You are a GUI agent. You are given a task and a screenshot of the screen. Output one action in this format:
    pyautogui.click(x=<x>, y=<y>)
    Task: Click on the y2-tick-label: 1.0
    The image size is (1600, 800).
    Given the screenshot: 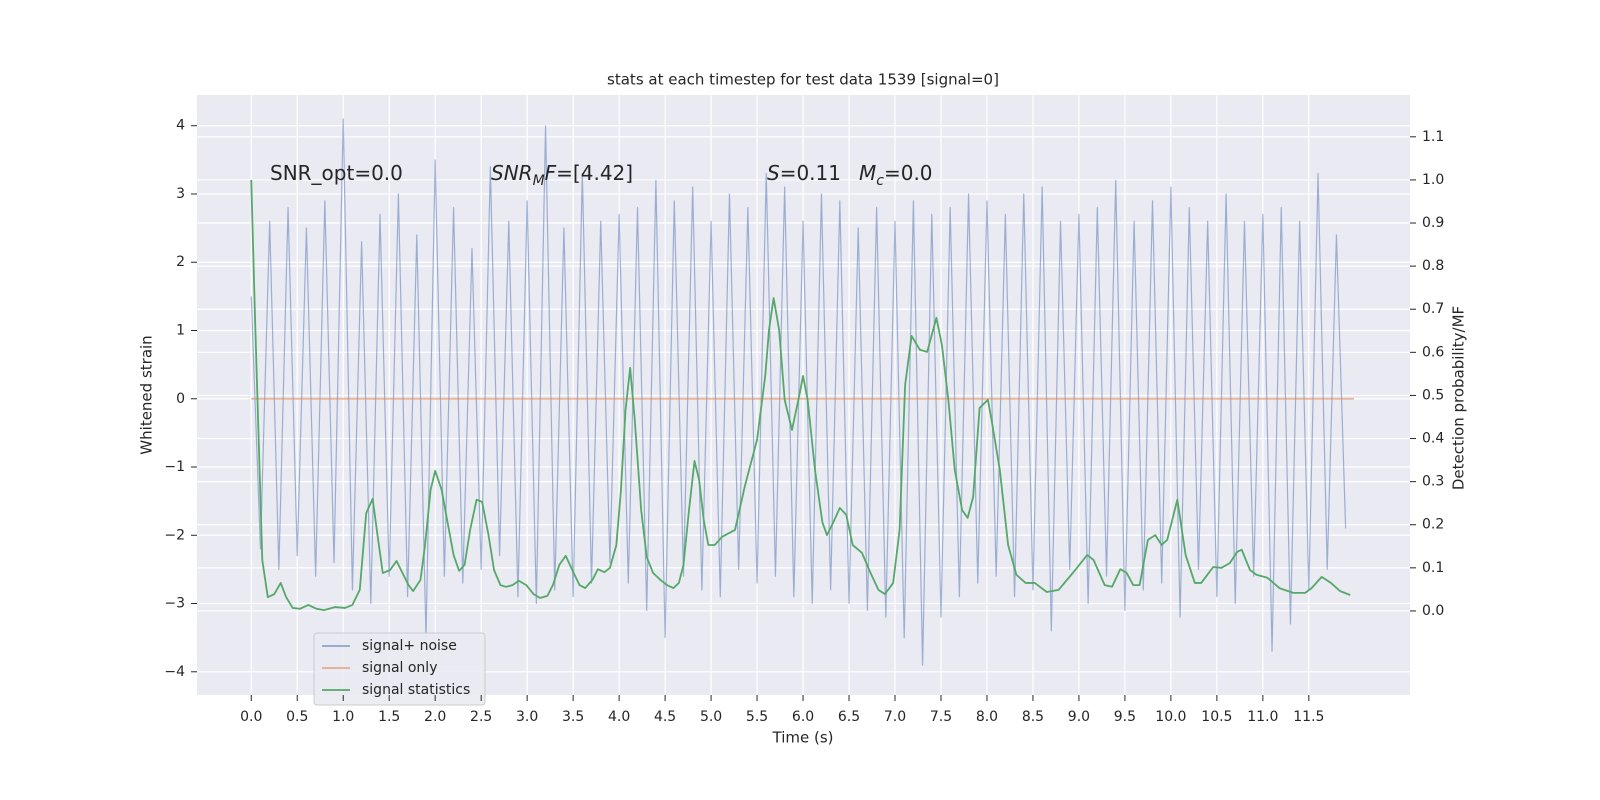 What is the action you would take?
    pyautogui.click(x=1433, y=180)
    